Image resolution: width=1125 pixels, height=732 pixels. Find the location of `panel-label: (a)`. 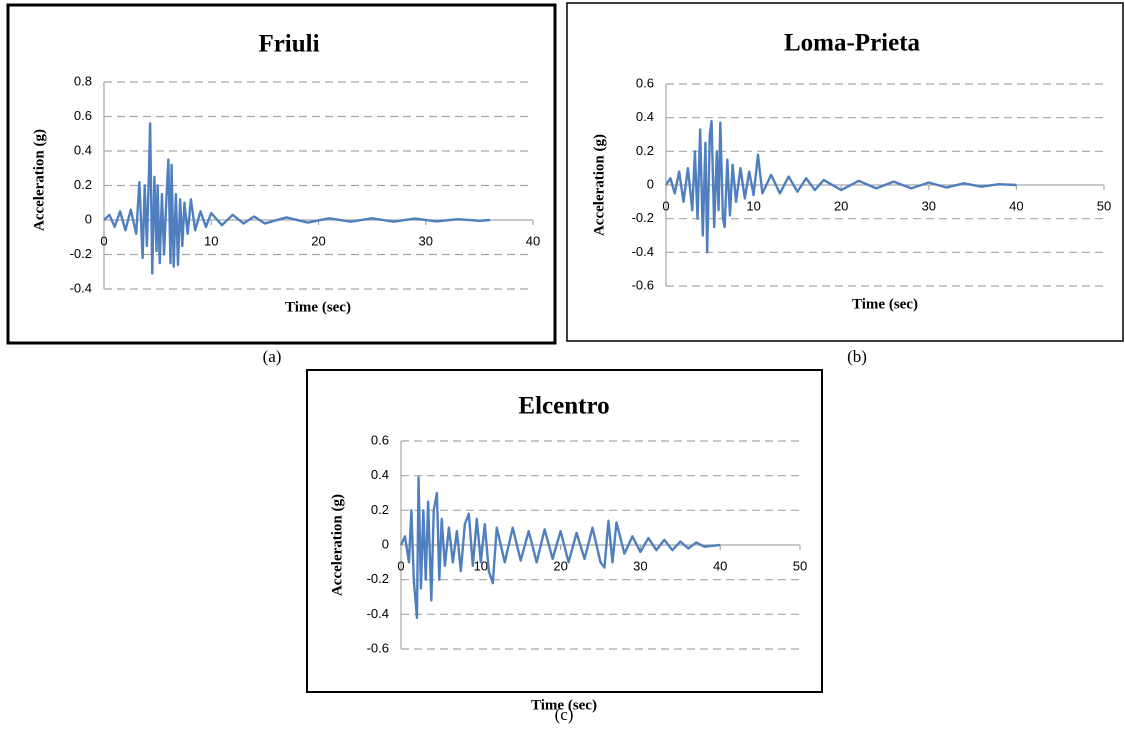

panel-label: (a) is located at coordinates (272, 356).